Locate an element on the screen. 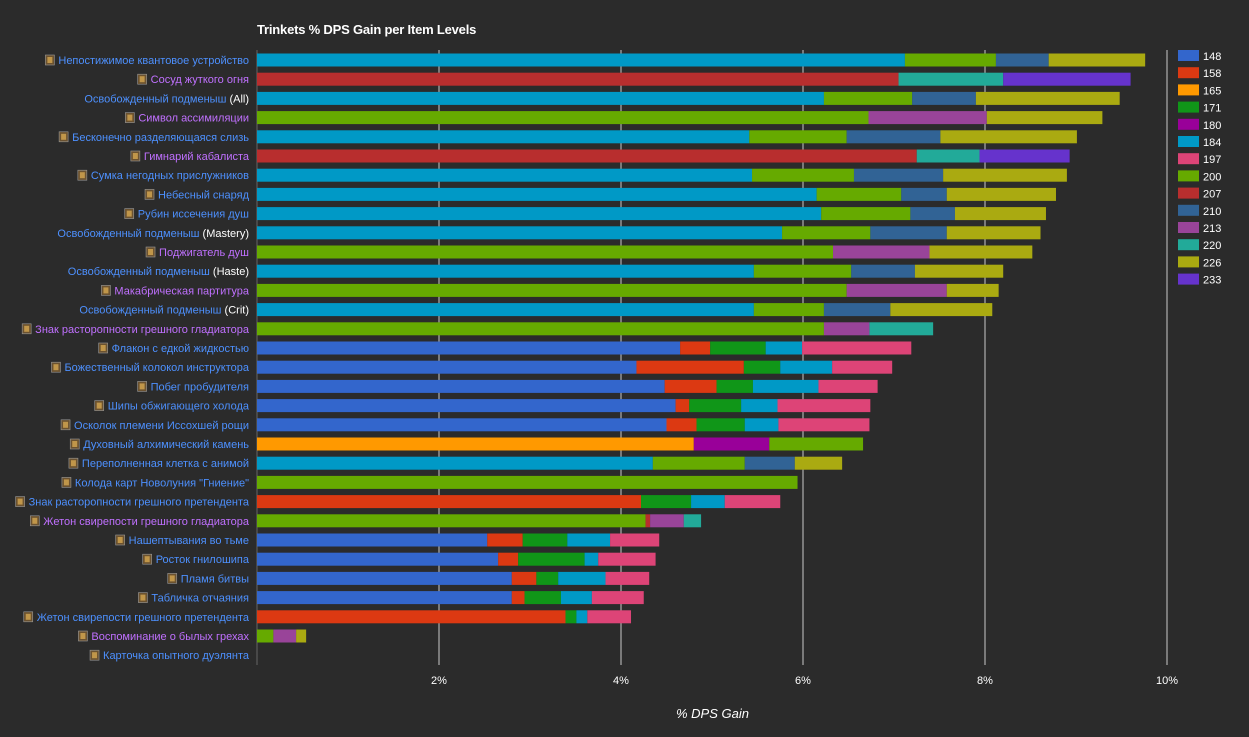 The height and width of the screenshot is (737, 1249). item-label: Знак расторопности грешного претендента is located at coordinates (139, 503).